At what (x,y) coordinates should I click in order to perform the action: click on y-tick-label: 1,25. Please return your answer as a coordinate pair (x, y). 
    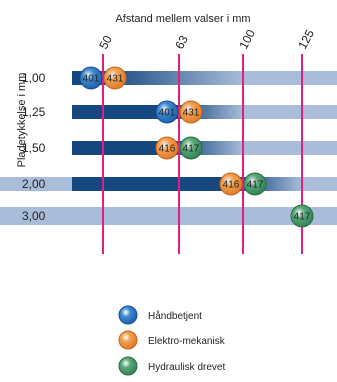
    Looking at the image, I should click on (34, 112).